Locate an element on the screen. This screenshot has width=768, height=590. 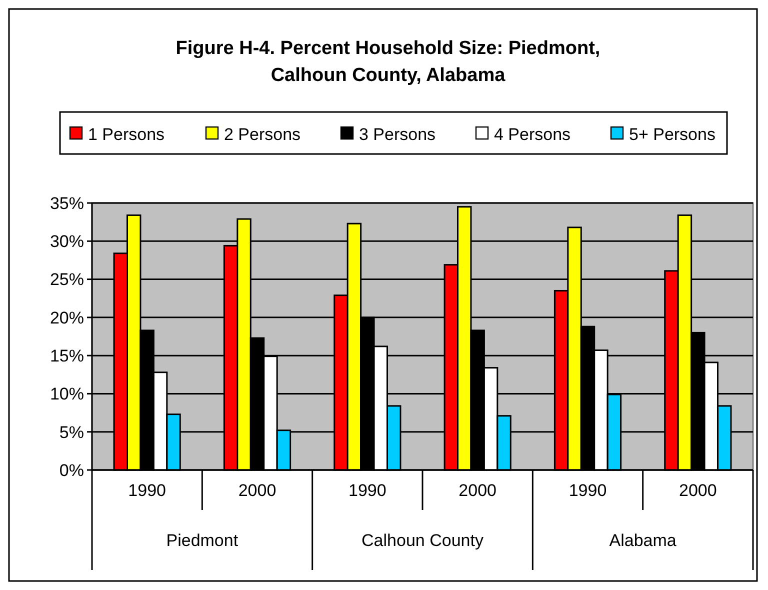
legend-label: 3 Persons is located at coordinates (397, 134).